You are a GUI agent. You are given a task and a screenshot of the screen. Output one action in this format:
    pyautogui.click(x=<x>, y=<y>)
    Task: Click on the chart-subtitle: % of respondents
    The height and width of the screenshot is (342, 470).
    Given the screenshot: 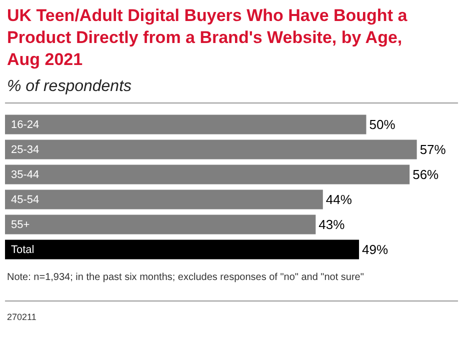 What is the action you would take?
    pyautogui.click(x=69, y=86)
    